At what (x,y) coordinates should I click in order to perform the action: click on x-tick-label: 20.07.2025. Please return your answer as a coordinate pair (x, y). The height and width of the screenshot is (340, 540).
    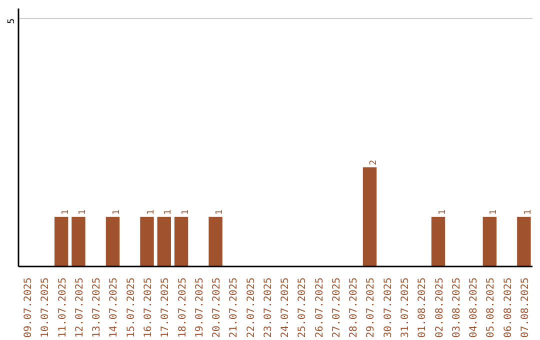
    Looking at the image, I should click on (217, 307).